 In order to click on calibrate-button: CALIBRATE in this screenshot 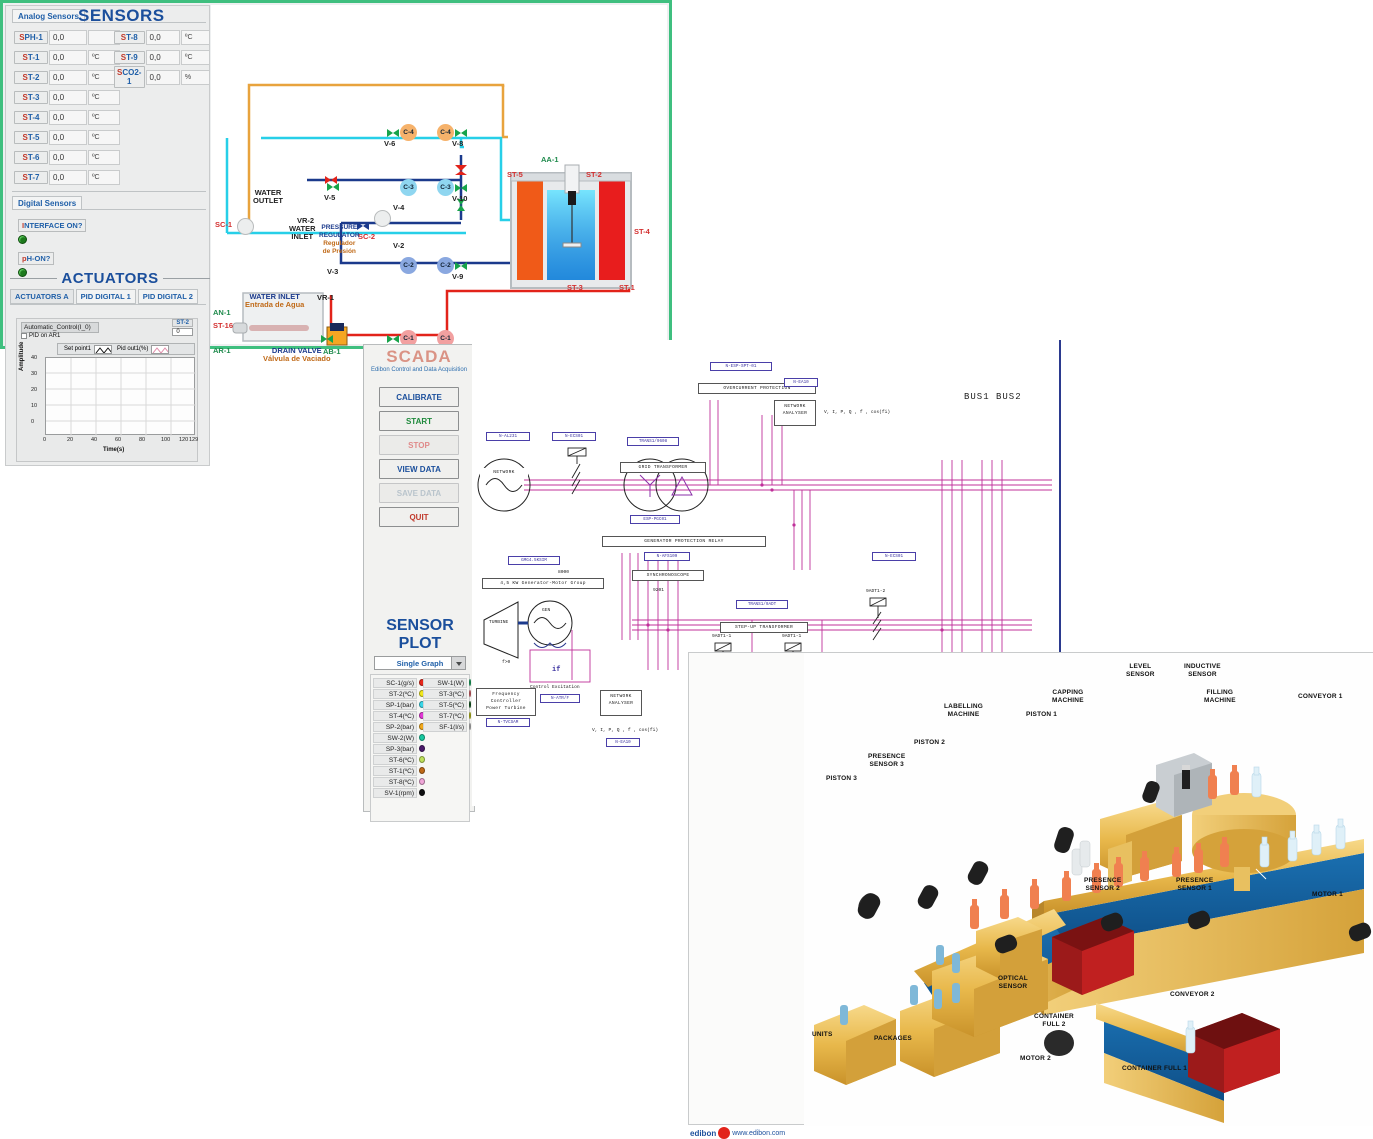, I will do `click(419, 397)`.